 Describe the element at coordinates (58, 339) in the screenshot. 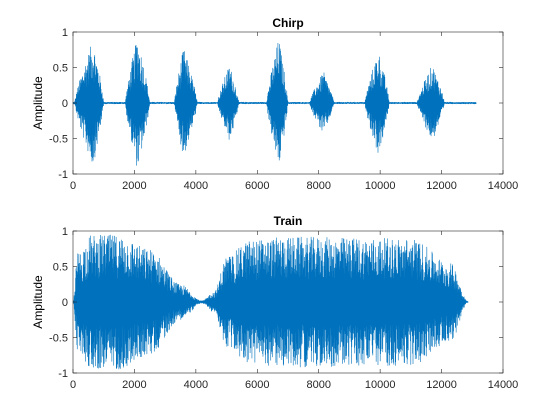

I see `train-y-tick-label: -0.5` at that location.